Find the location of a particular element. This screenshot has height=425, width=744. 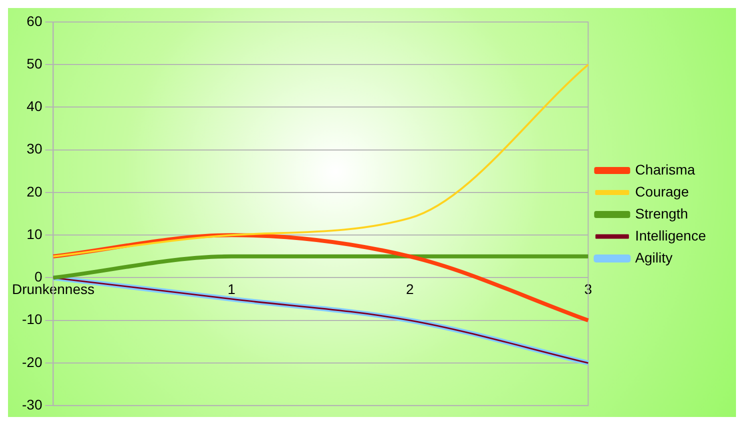

y-tick-label: 40 is located at coordinates (34, 106).